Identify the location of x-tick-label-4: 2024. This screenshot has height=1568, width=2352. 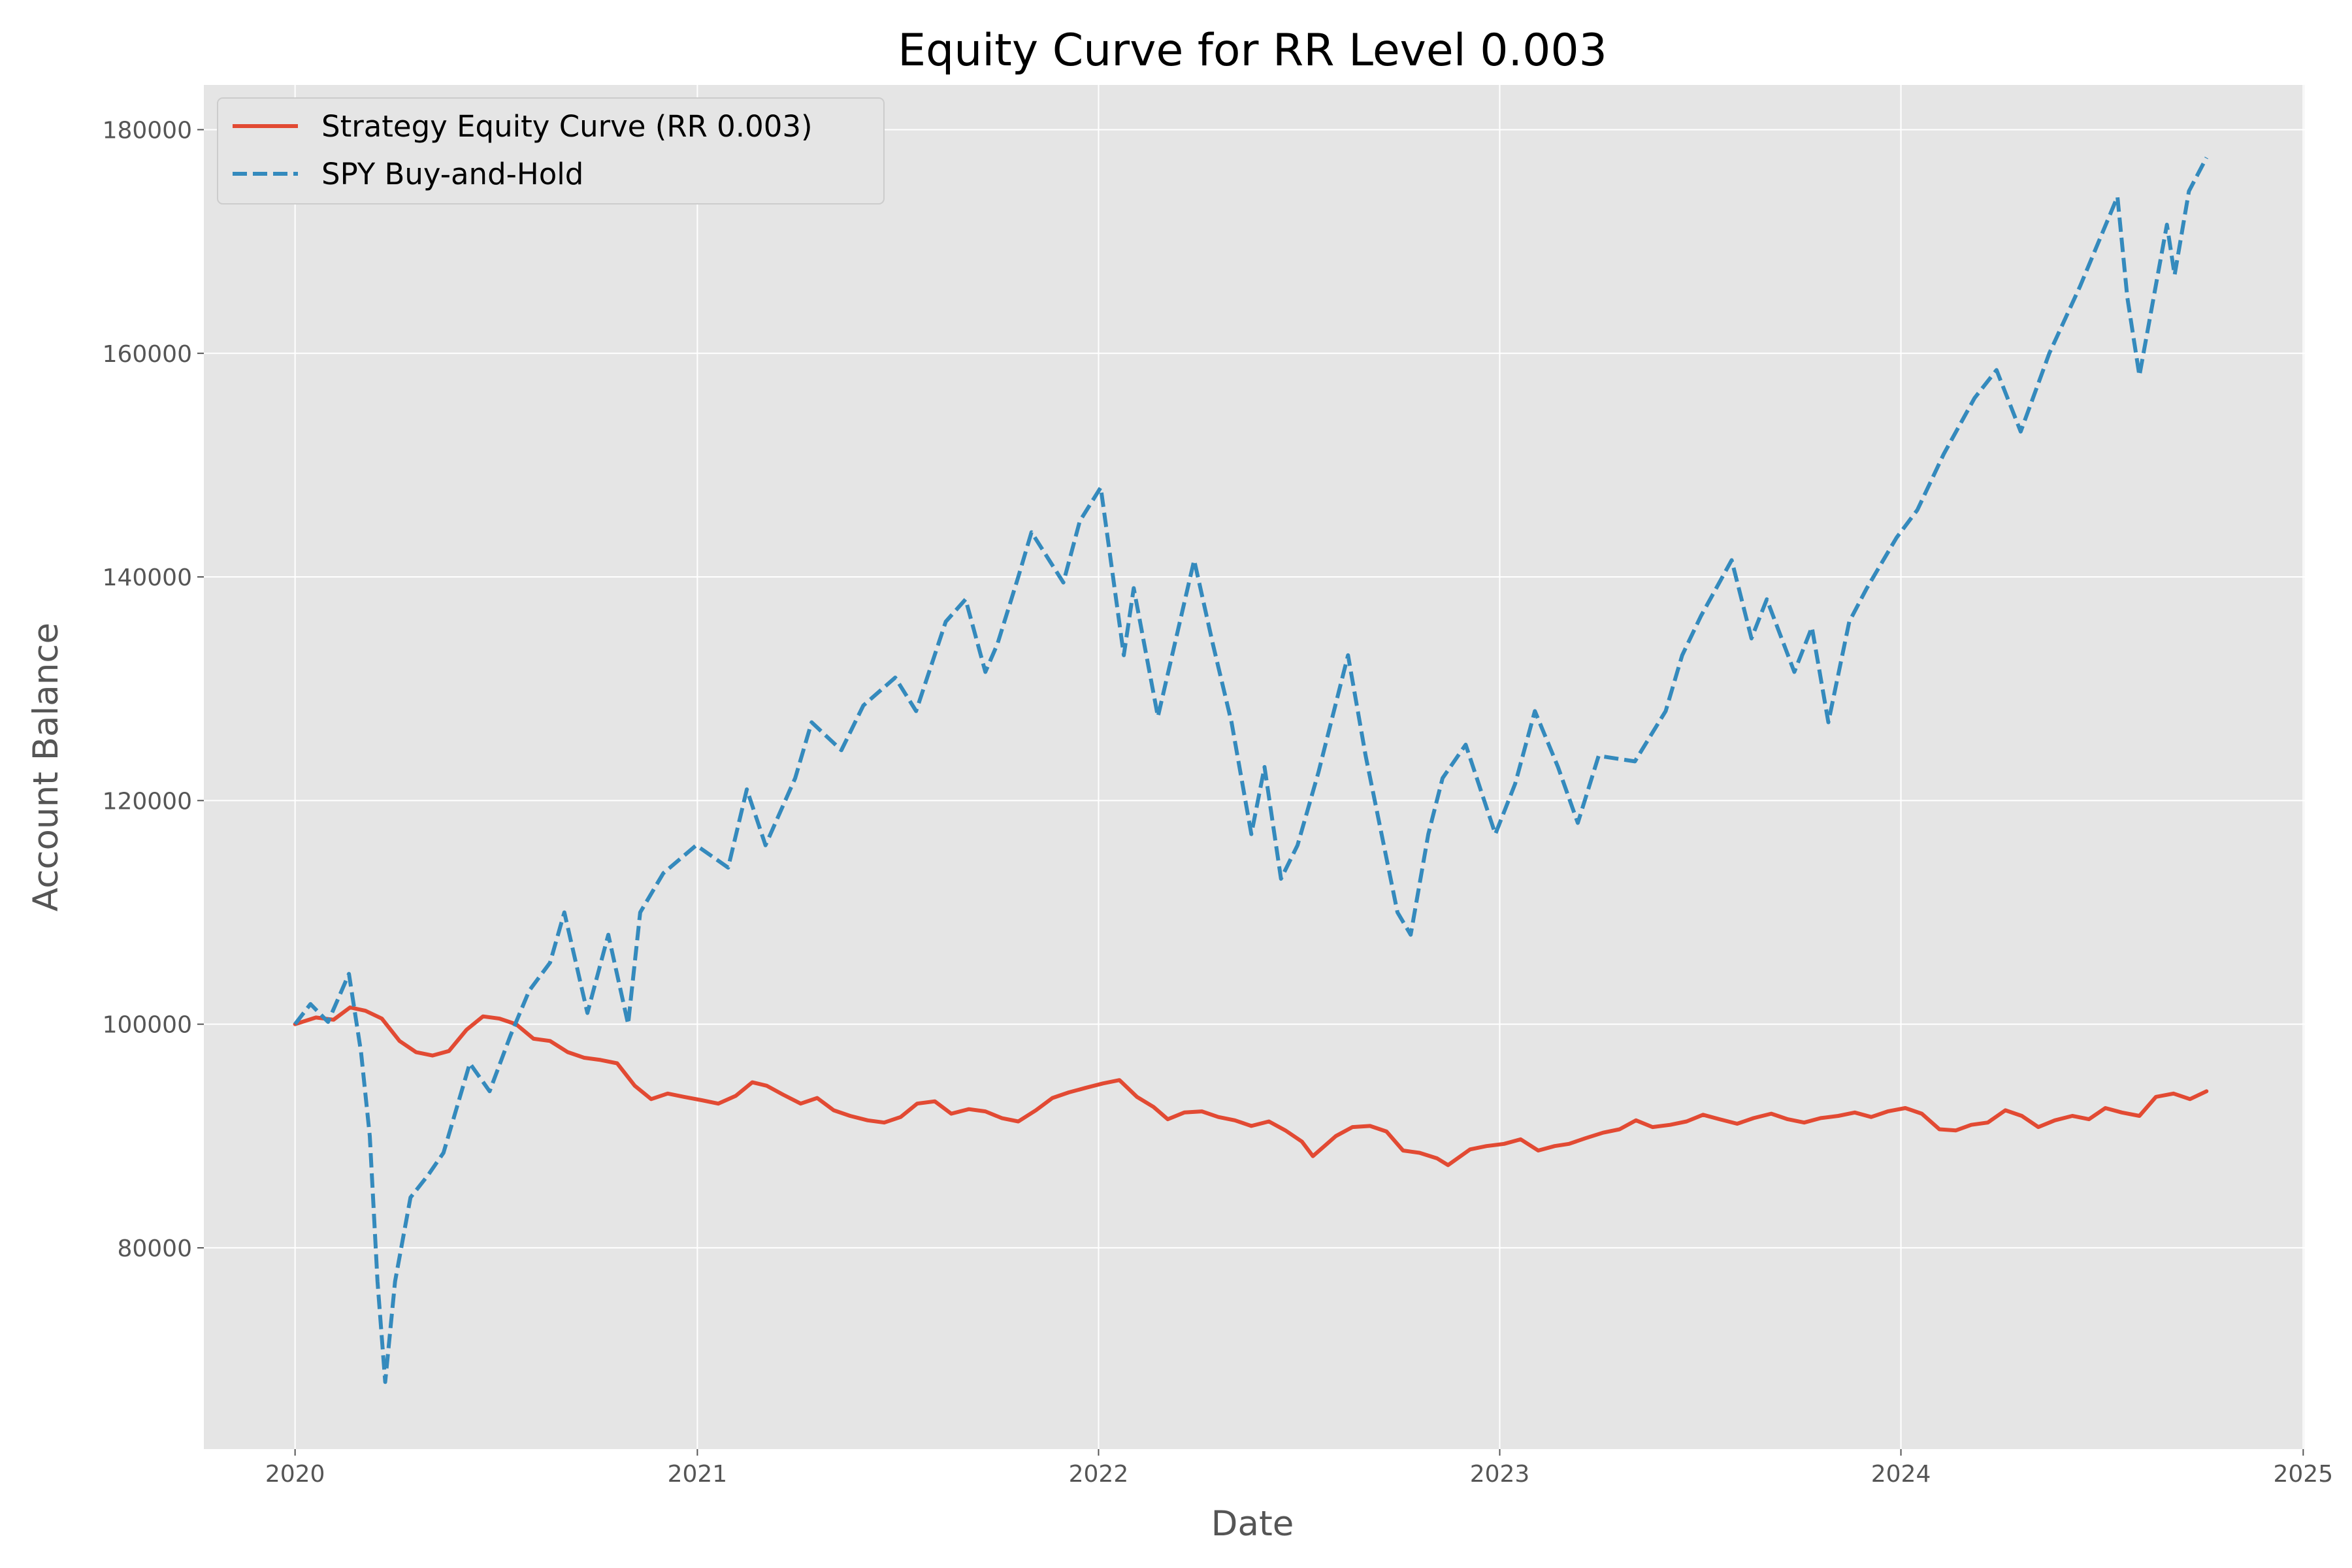
(1901, 1474).